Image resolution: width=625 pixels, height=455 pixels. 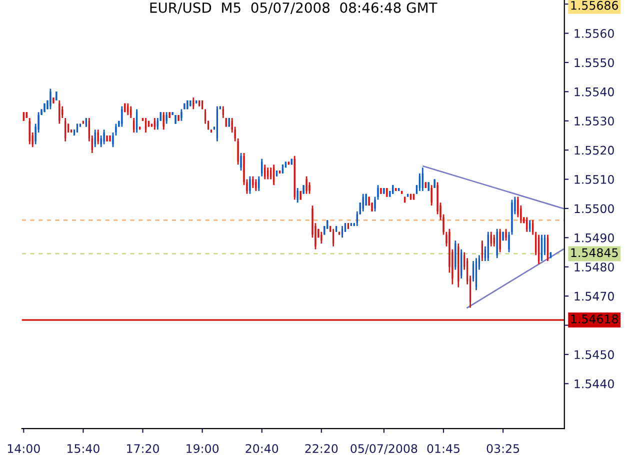 I want to click on x-tick-label: 14:00, so click(x=24, y=449).